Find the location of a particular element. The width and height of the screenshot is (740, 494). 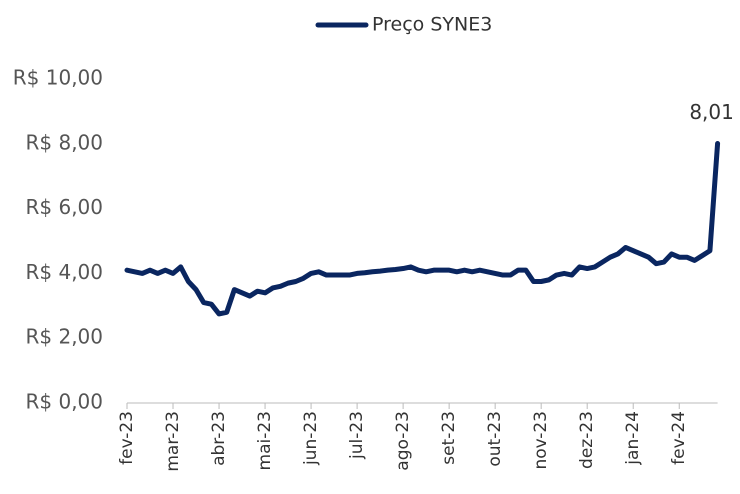

x-tick-label: fev-24 is located at coordinates (679, 438).